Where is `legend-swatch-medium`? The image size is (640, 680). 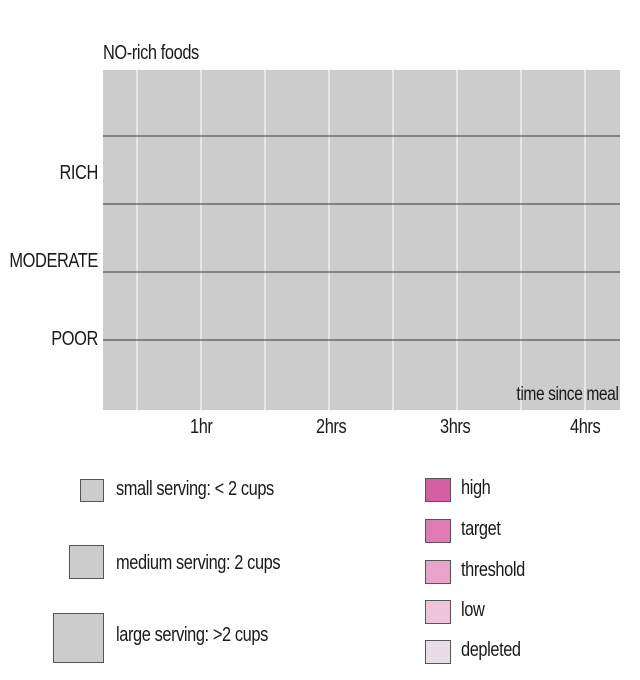 legend-swatch-medium is located at coordinates (86, 562).